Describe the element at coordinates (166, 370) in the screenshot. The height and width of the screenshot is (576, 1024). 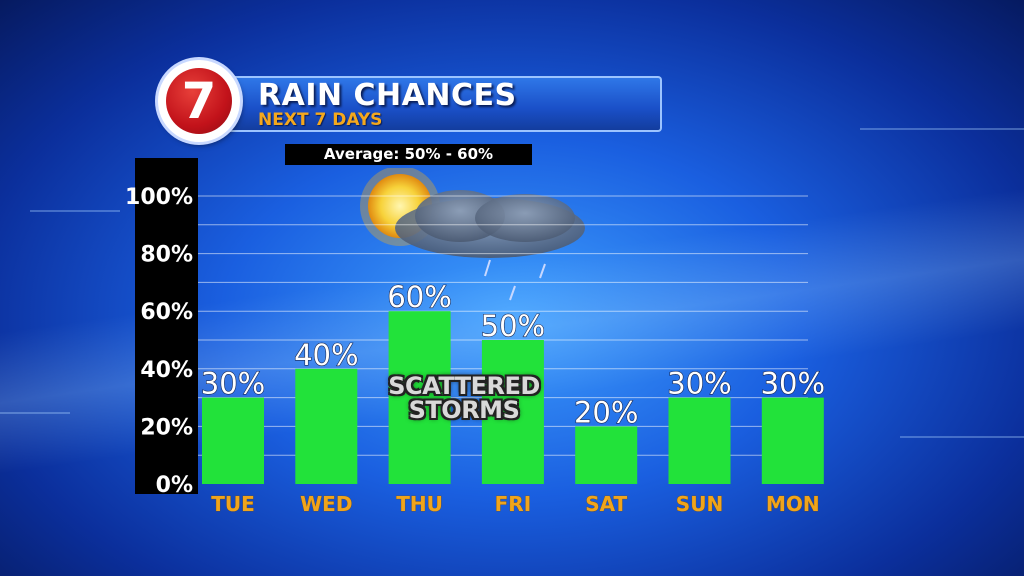
I see `y-tick-label: 40%` at that location.